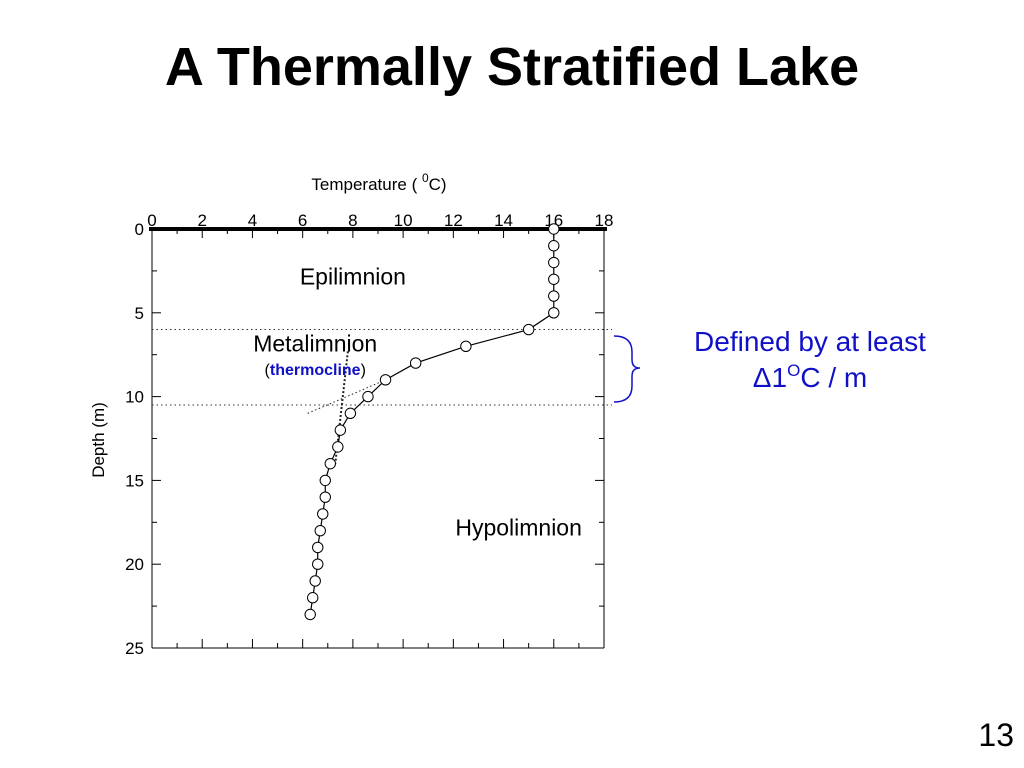 This screenshot has width=1024, height=768. I want to click on y-tick-label: 20, so click(134, 564).